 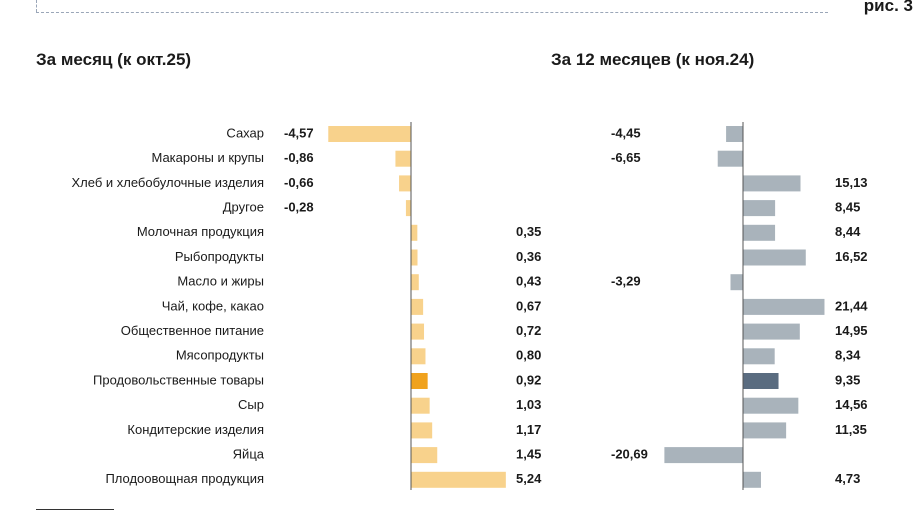 What do you see at coordinates (851, 429) in the screenshot?
I see `year-value-label: 11,35` at bounding box center [851, 429].